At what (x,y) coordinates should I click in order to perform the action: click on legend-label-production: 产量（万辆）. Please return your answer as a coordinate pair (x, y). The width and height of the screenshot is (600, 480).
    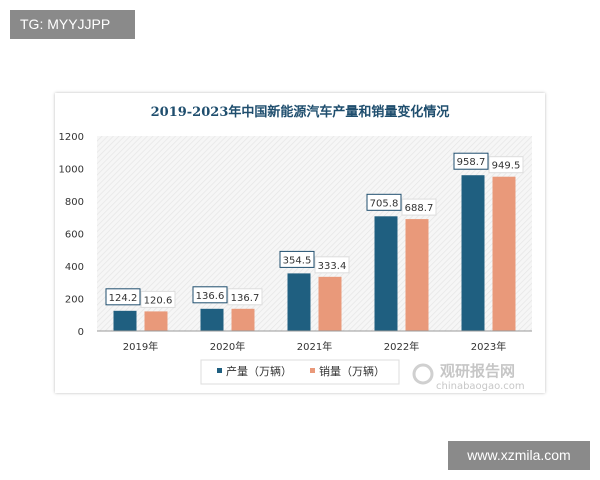
    Looking at the image, I should click on (259, 371).